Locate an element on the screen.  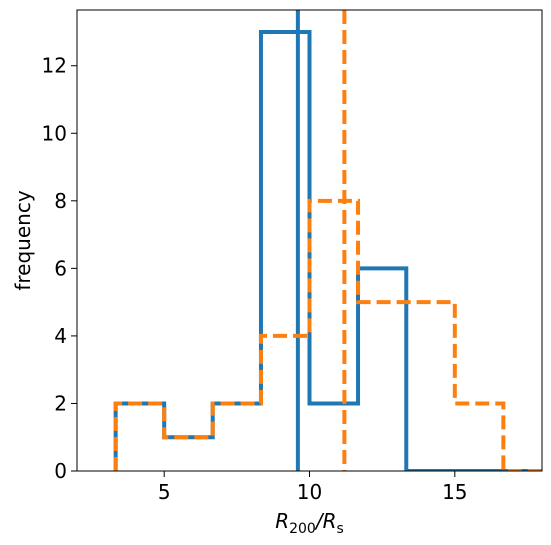
x-axis-label: R200/Rs is located at coordinates (309, 523).